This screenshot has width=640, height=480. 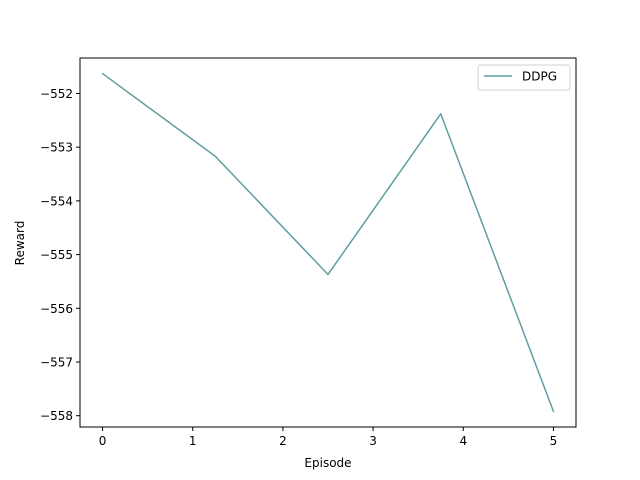 I want to click on legend-label-ddpg: DDPG, so click(x=539, y=77).